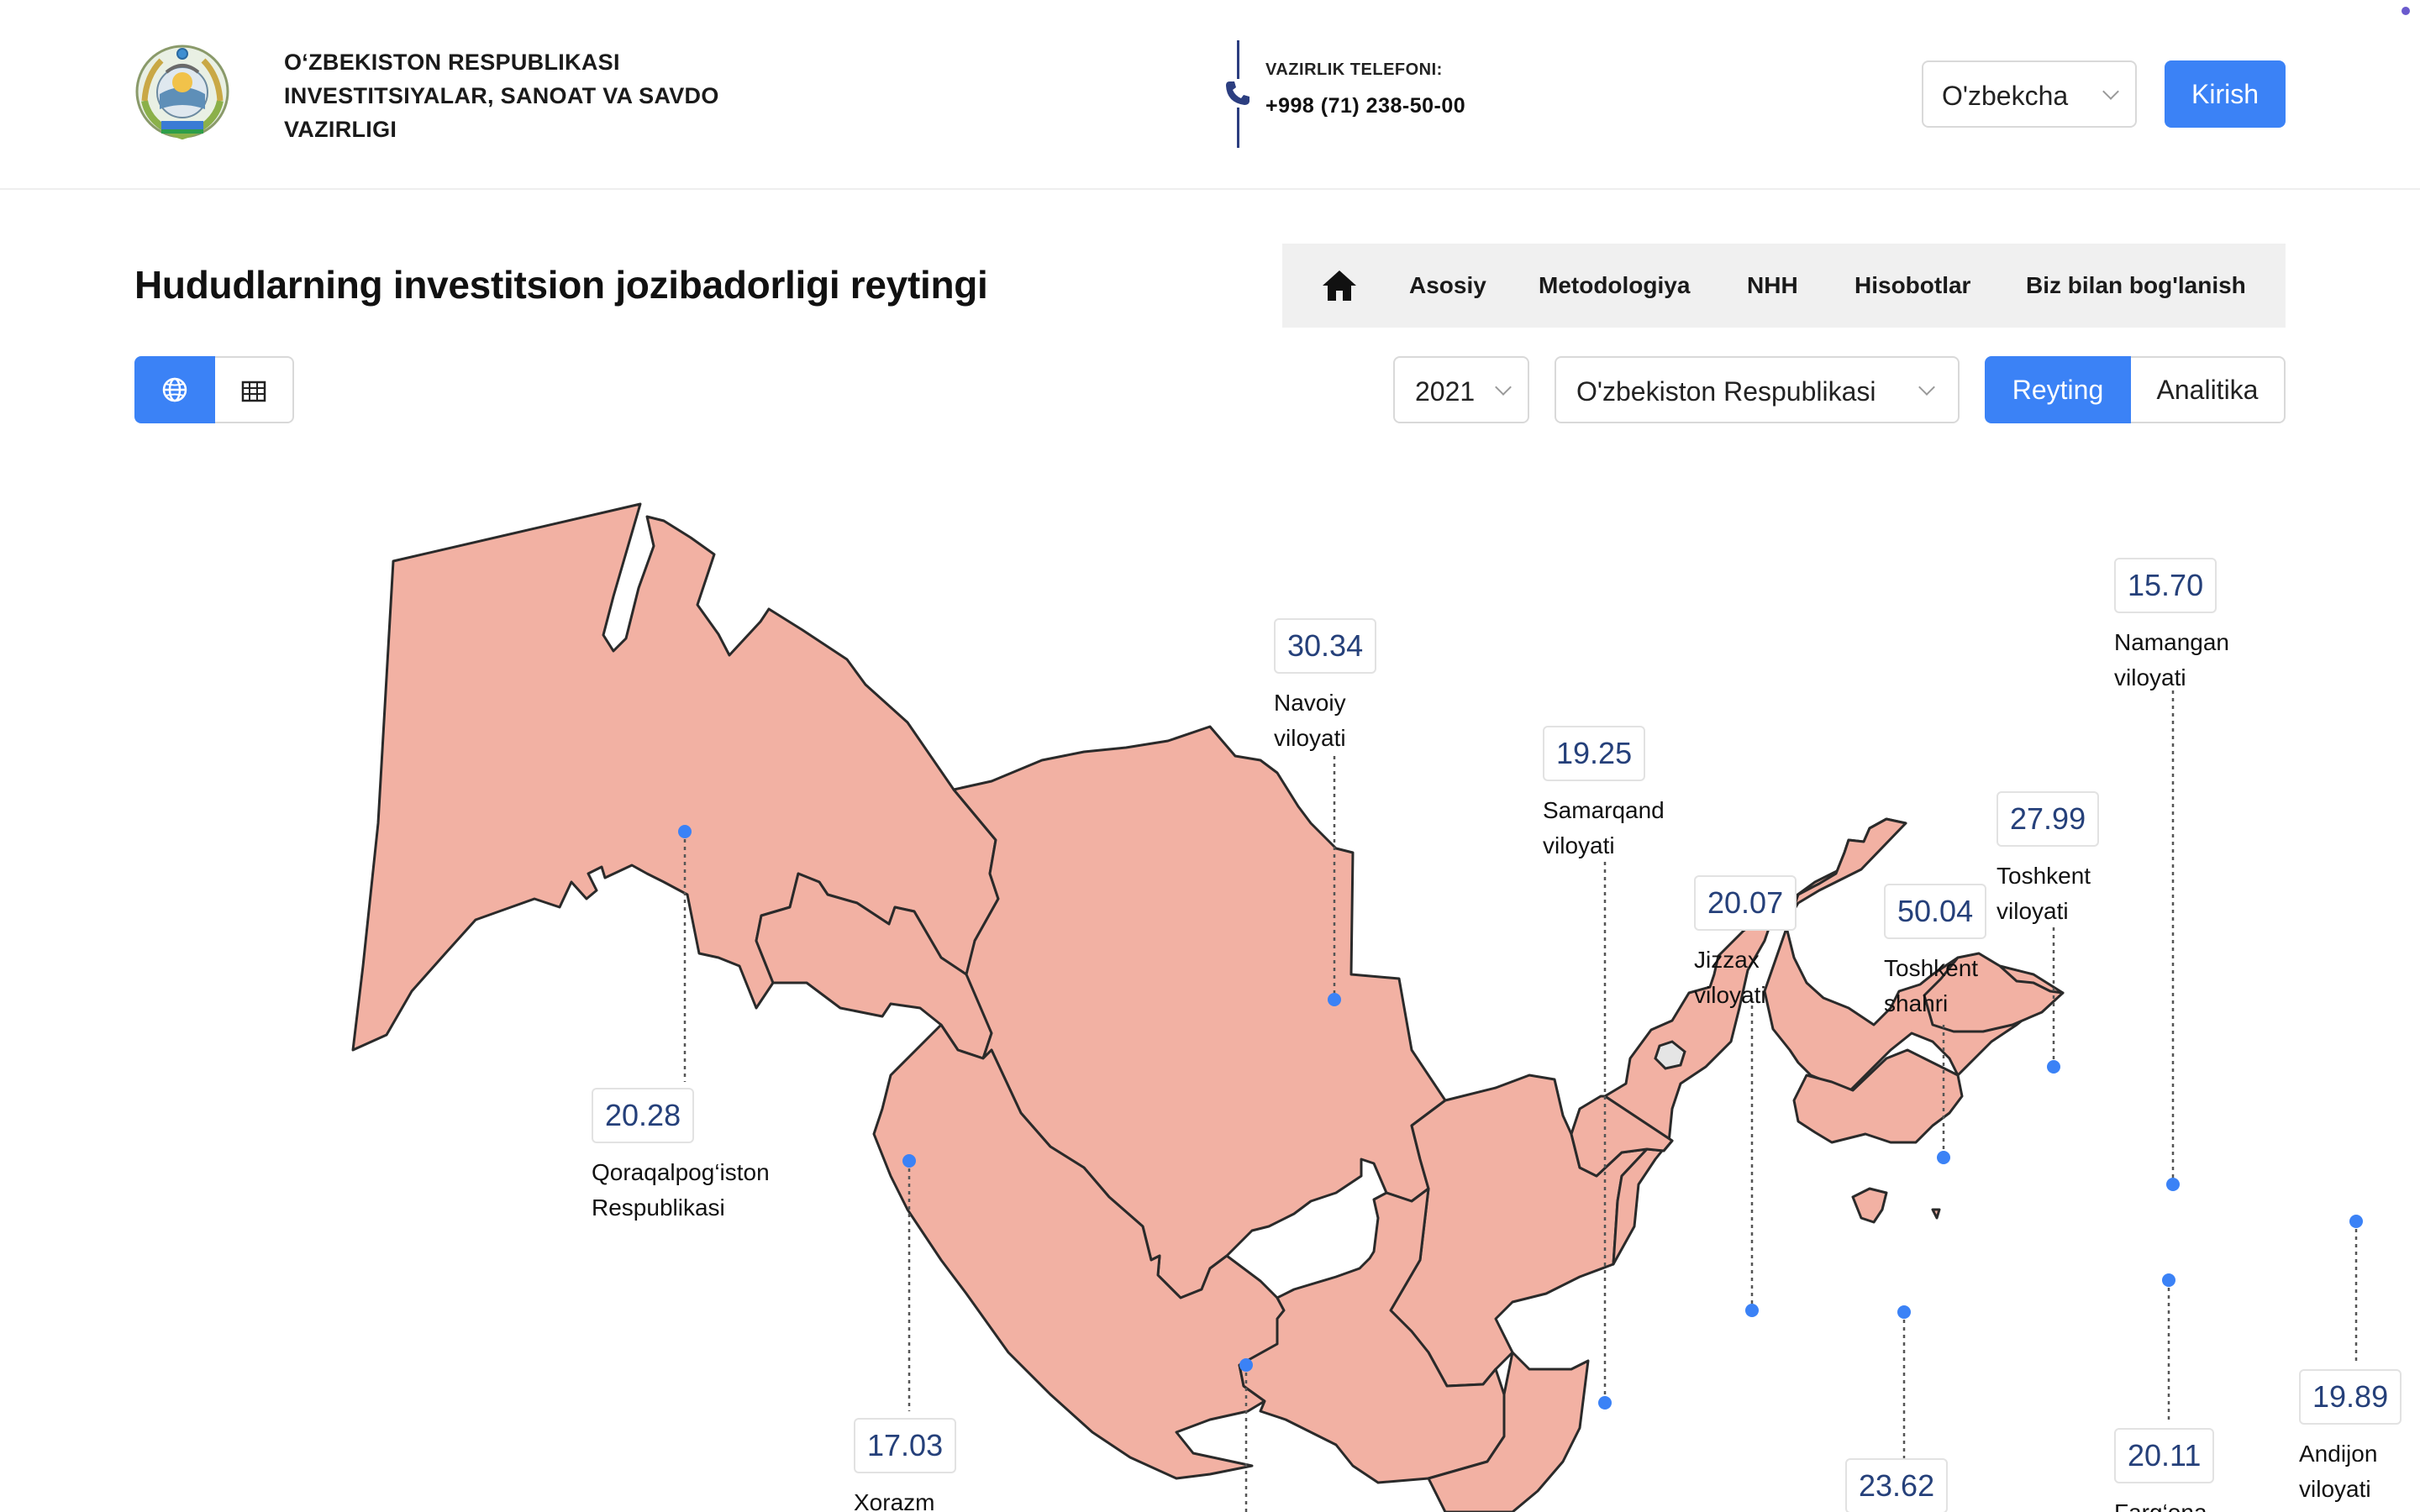 The image size is (2420, 1512). I want to click on home-icon, so click(1339, 285).